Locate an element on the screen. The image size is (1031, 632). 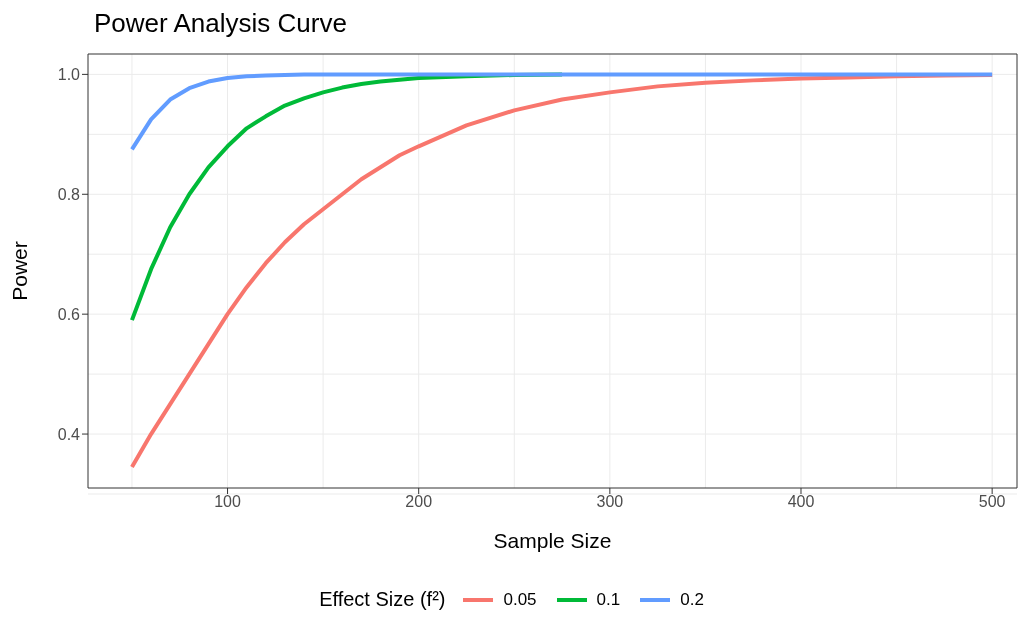
y-tick-label: 0.4 is located at coordinates (69, 434).